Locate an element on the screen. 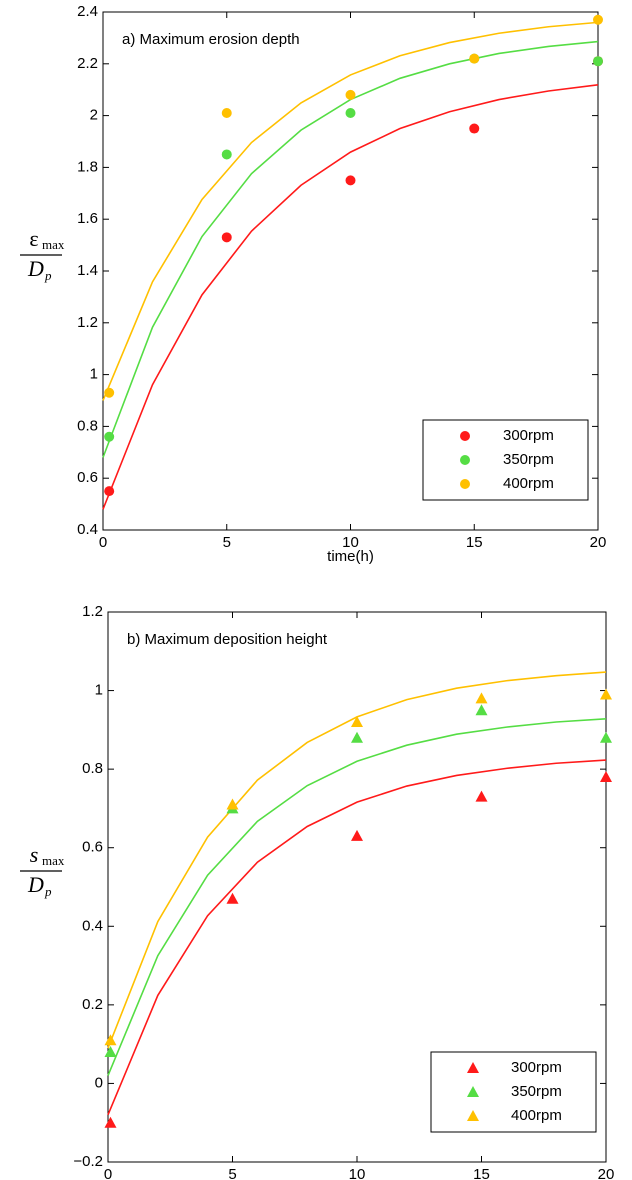 The width and height of the screenshot is (632, 1180). chart-title: b) Maximum deposition height is located at coordinates (227, 639).